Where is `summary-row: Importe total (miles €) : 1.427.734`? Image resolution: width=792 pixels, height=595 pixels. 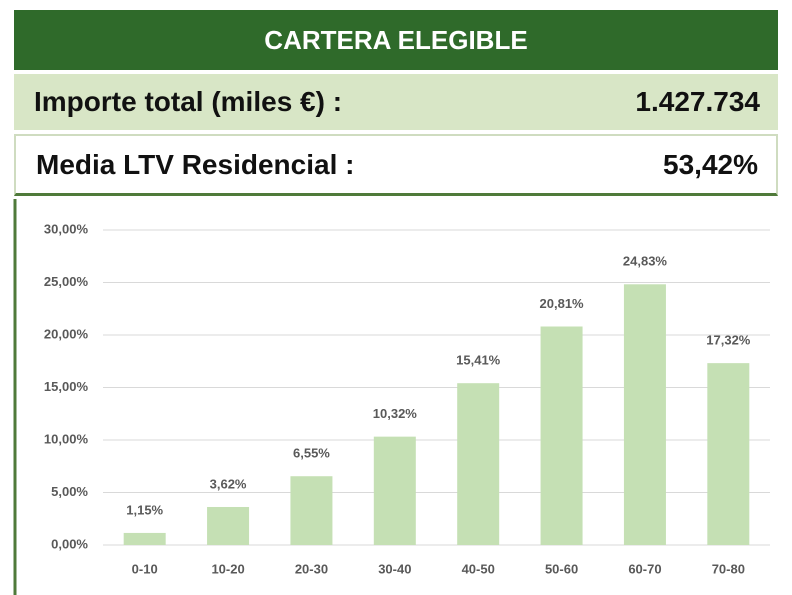 summary-row: Importe total (miles €) : 1.427.734 is located at coordinates (396, 102).